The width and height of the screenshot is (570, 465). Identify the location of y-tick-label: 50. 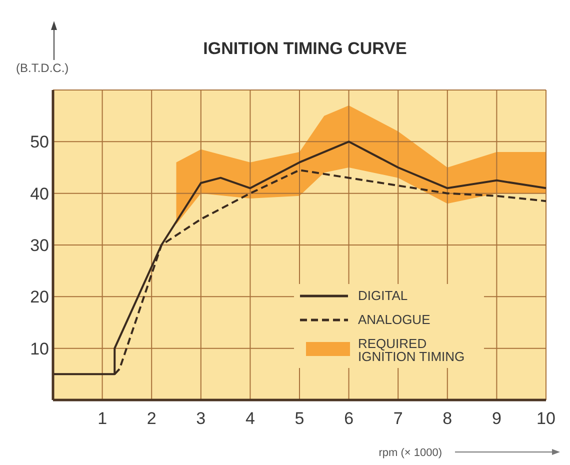
(39, 142).